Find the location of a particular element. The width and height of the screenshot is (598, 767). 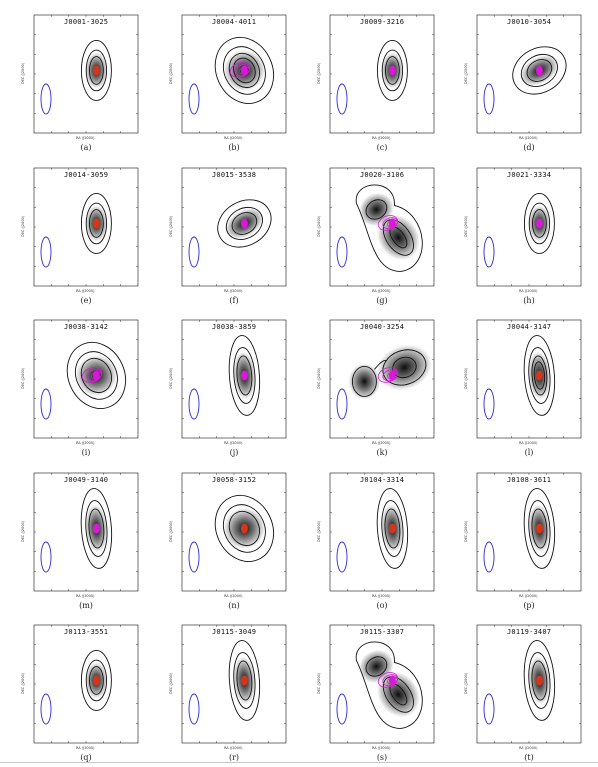

source-id-title: J0044-3147 is located at coordinates (529, 327).